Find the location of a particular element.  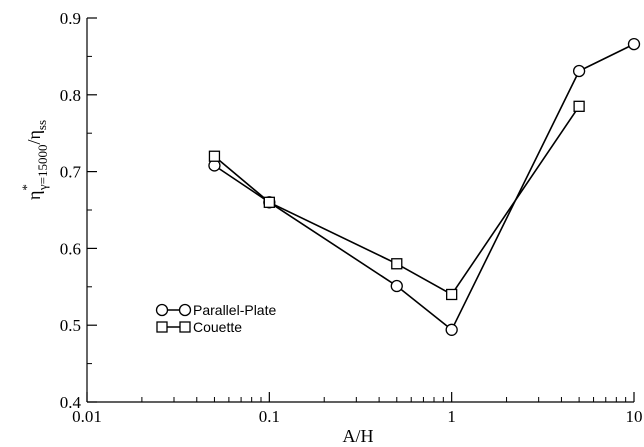

y-axis-label-base: η is located at coordinates (34, 195).